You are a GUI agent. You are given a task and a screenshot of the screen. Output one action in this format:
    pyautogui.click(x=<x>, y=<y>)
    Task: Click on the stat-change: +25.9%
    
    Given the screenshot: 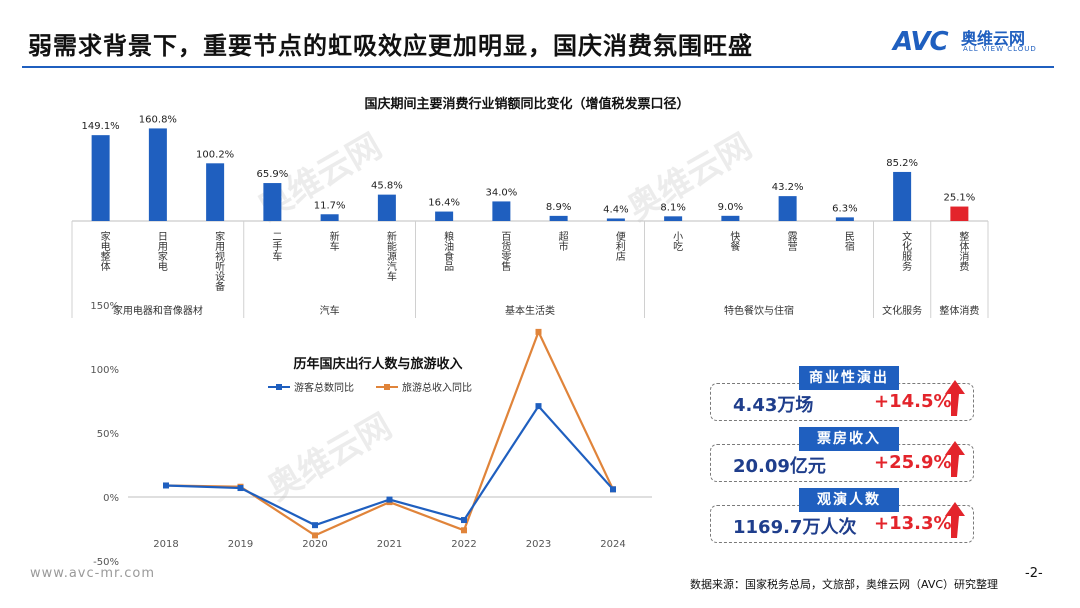 What is the action you would take?
    pyautogui.click(x=913, y=462)
    